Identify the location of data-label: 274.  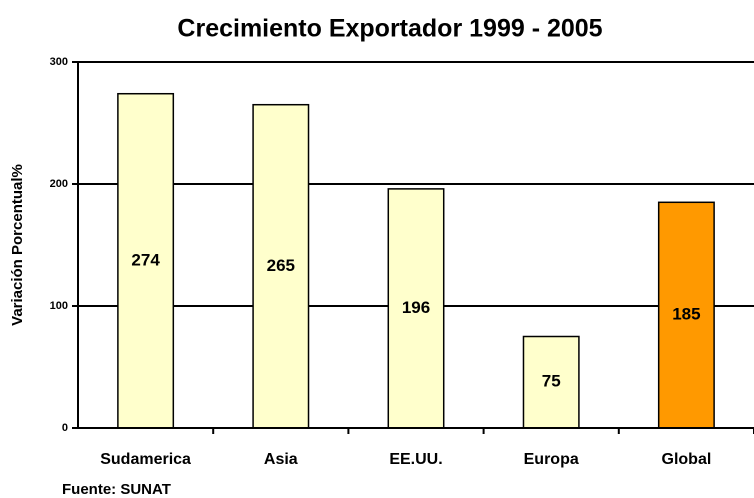
(145, 259).